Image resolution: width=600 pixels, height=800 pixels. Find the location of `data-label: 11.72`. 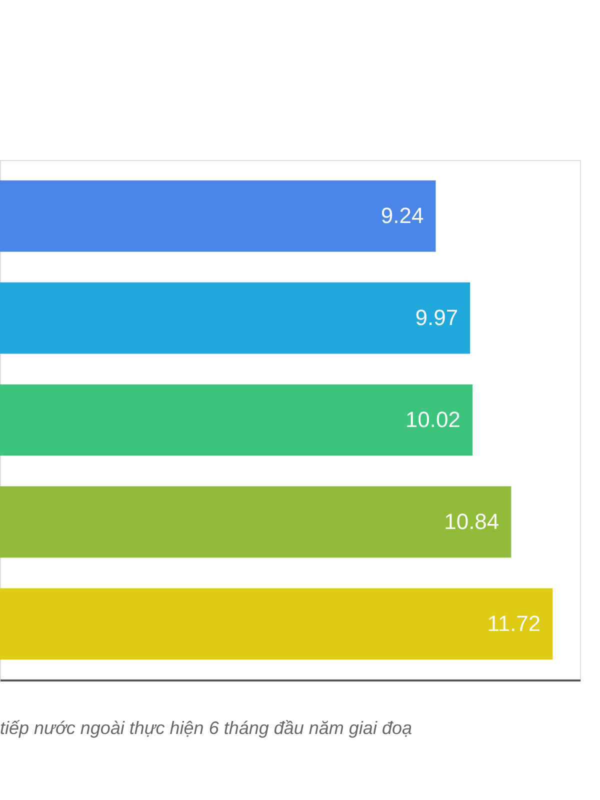

data-label: 11.72 is located at coordinates (514, 623).